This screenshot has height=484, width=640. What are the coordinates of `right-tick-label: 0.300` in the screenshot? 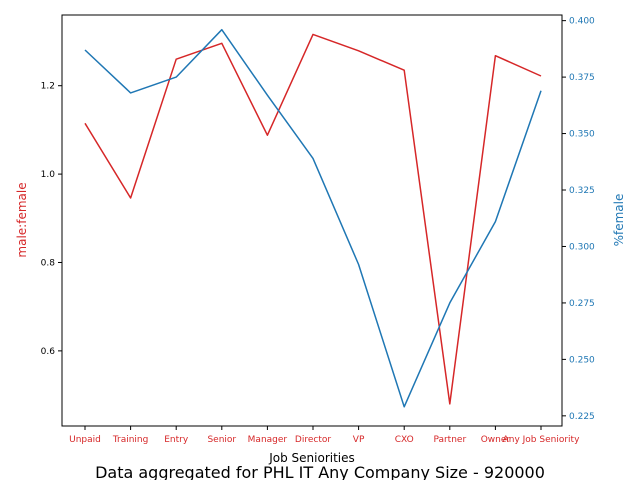 It's located at (582, 247).